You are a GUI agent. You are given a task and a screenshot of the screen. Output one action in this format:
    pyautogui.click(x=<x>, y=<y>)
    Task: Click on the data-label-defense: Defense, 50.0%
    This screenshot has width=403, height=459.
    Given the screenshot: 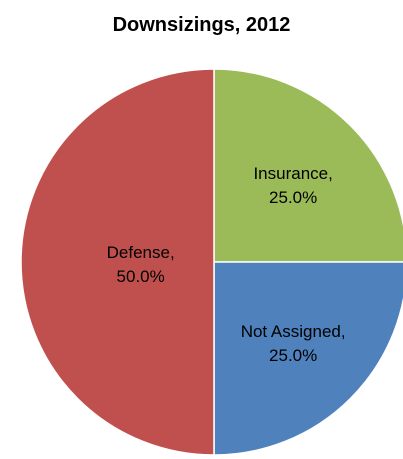 What is the action you would take?
    pyautogui.click(x=141, y=264)
    